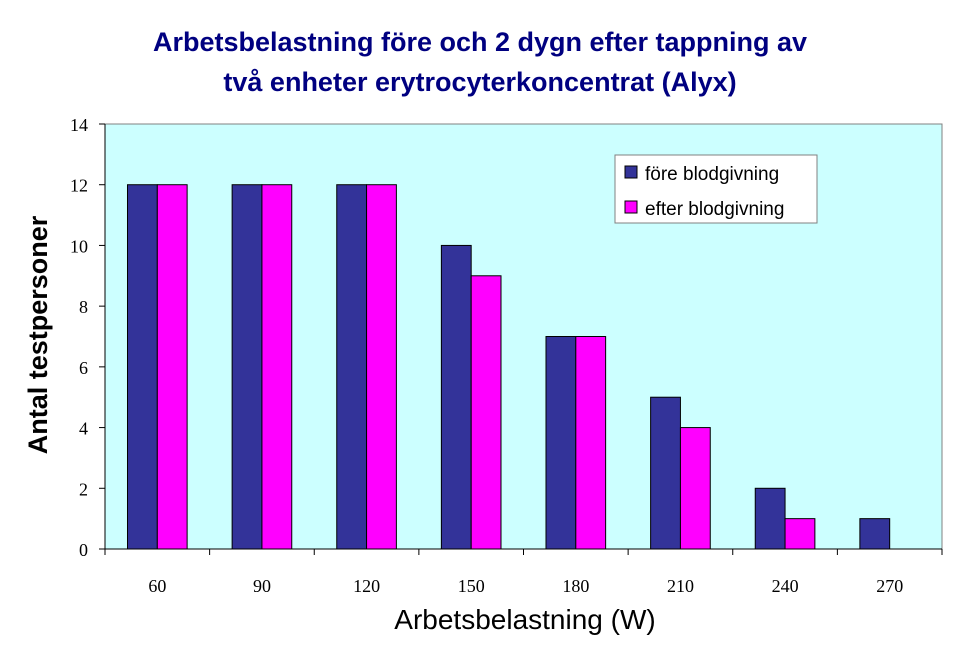 The height and width of the screenshot is (646, 960). What do you see at coordinates (523, 572) in the screenshot?
I see `x-axis: 60 90 120 150 180 210 240 270` at bounding box center [523, 572].